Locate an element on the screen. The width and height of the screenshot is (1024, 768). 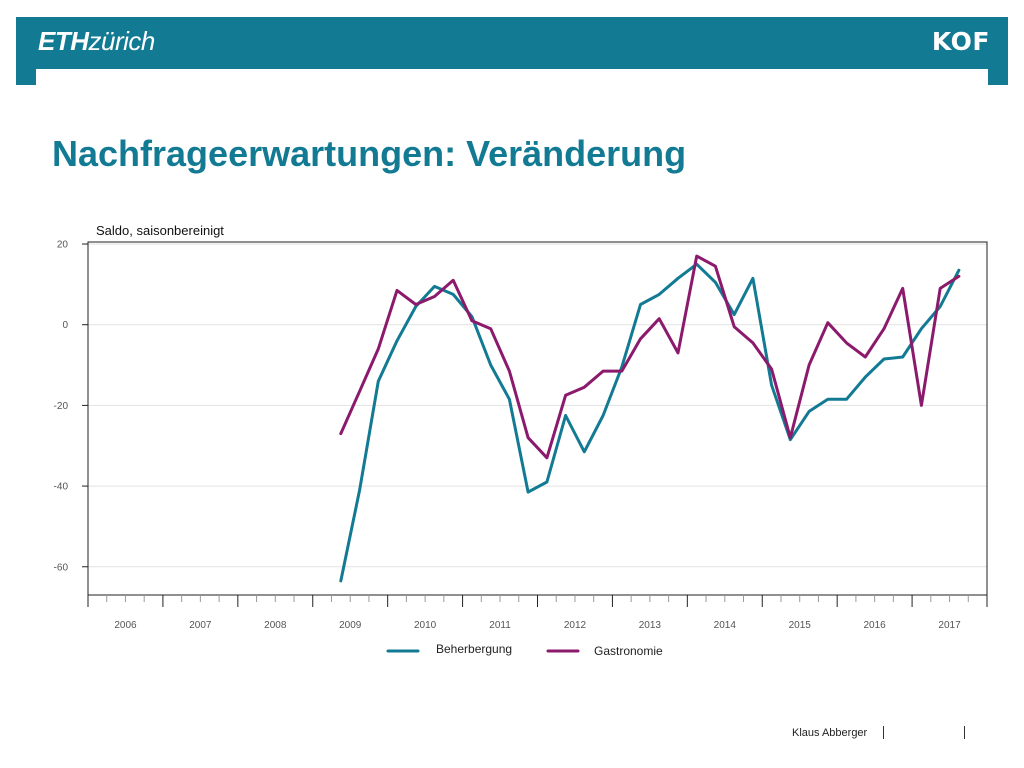
footer-divider-right is located at coordinates (964, 732).